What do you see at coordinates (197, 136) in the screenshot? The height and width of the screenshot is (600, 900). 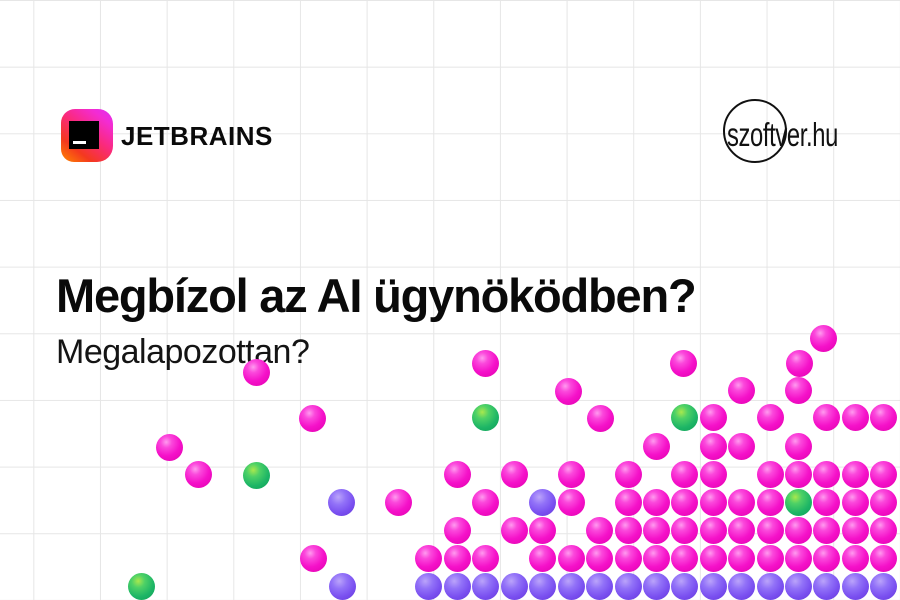 I see `jetbrains-wordmark: JETBRAINS` at bounding box center [197, 136].